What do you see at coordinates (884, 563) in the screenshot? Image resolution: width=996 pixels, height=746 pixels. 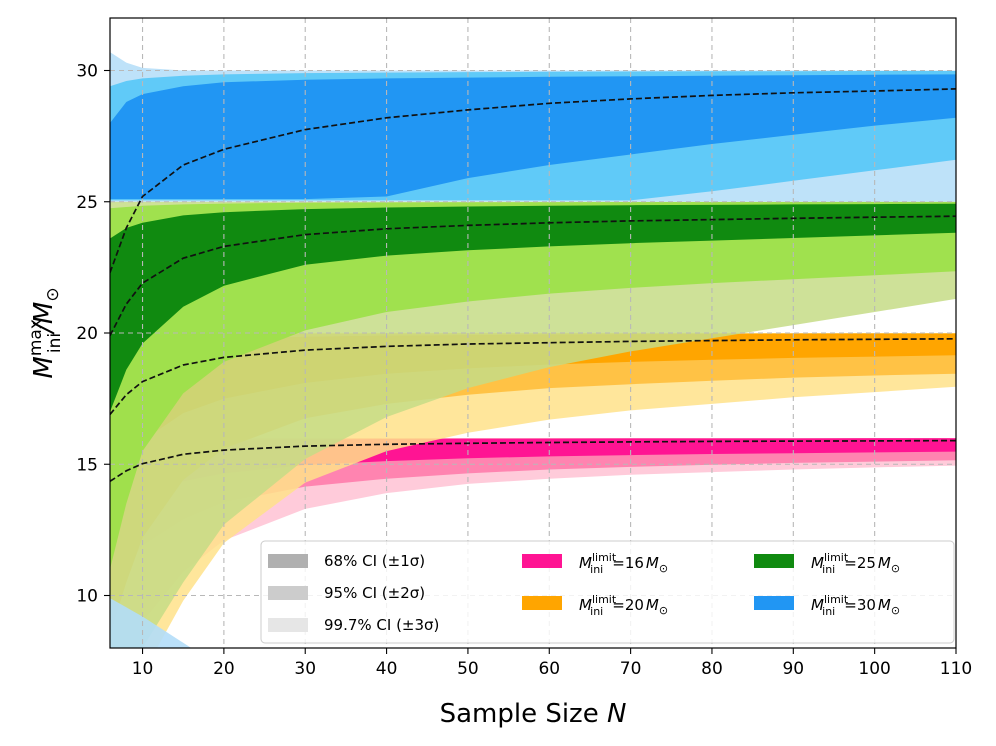 I see `legend-limit-25-unit: M` at bounding box center [884, 563].